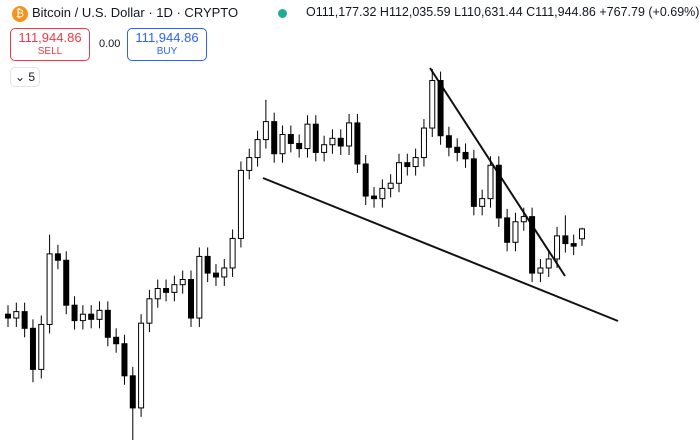 This screenshot has height=440, width=700. What do you see at coordinates (282, 13) in the screenshot?
I see `status-dot` at bounding box center [282, 13].